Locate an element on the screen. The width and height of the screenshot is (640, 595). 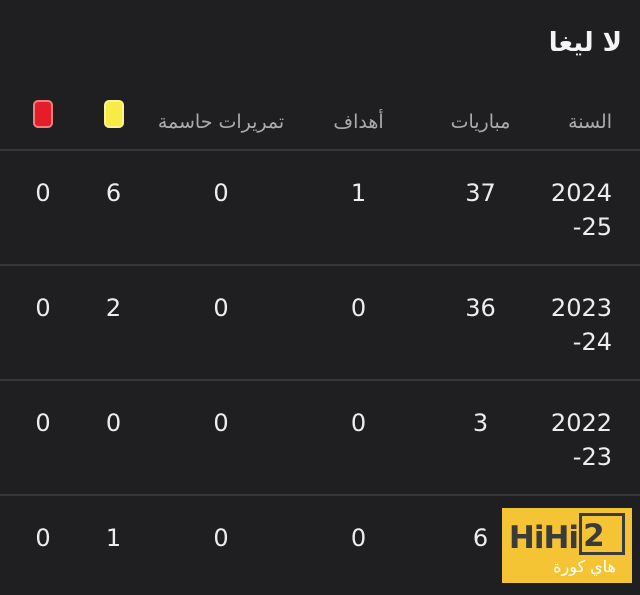
watermark-subtitle: هاي كورة is located at coordinates (584, 566).